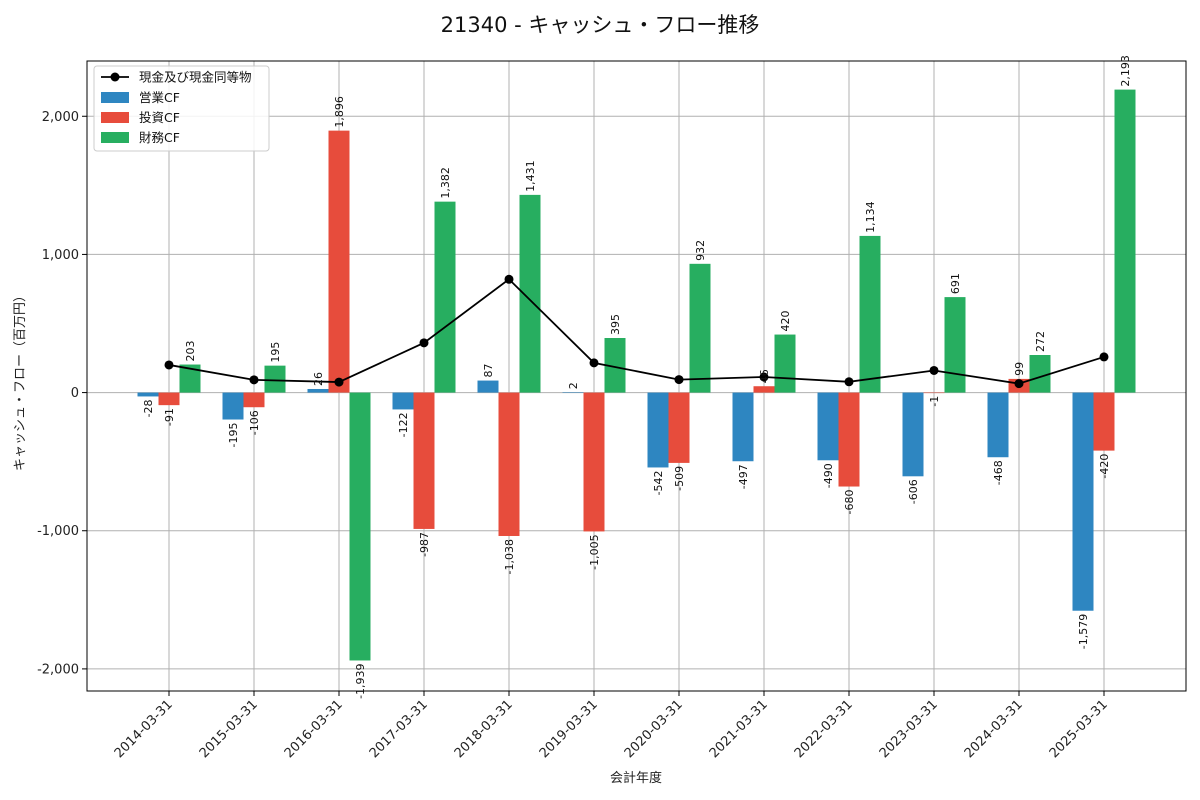 The image size is (1200, 800). What do you see at coordinates (739, 729) in the screenshot?
I see `x-tick-label: 2021-03-31` at bounding box center [739, 729].